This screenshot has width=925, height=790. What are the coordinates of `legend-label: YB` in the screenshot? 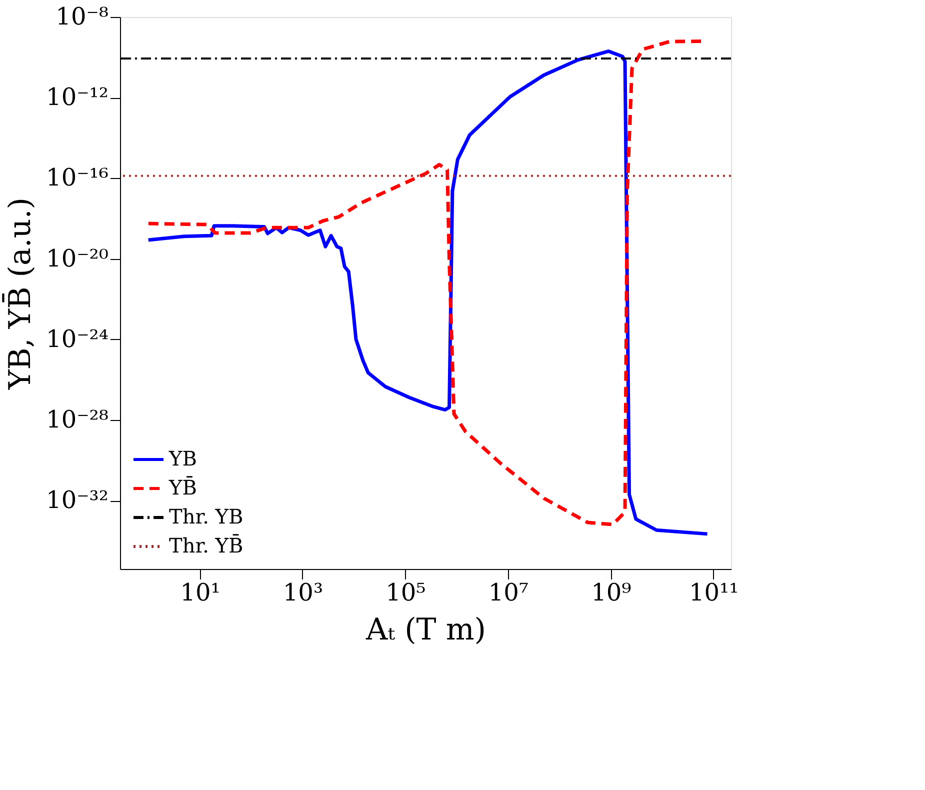 It's located at (182, 458).